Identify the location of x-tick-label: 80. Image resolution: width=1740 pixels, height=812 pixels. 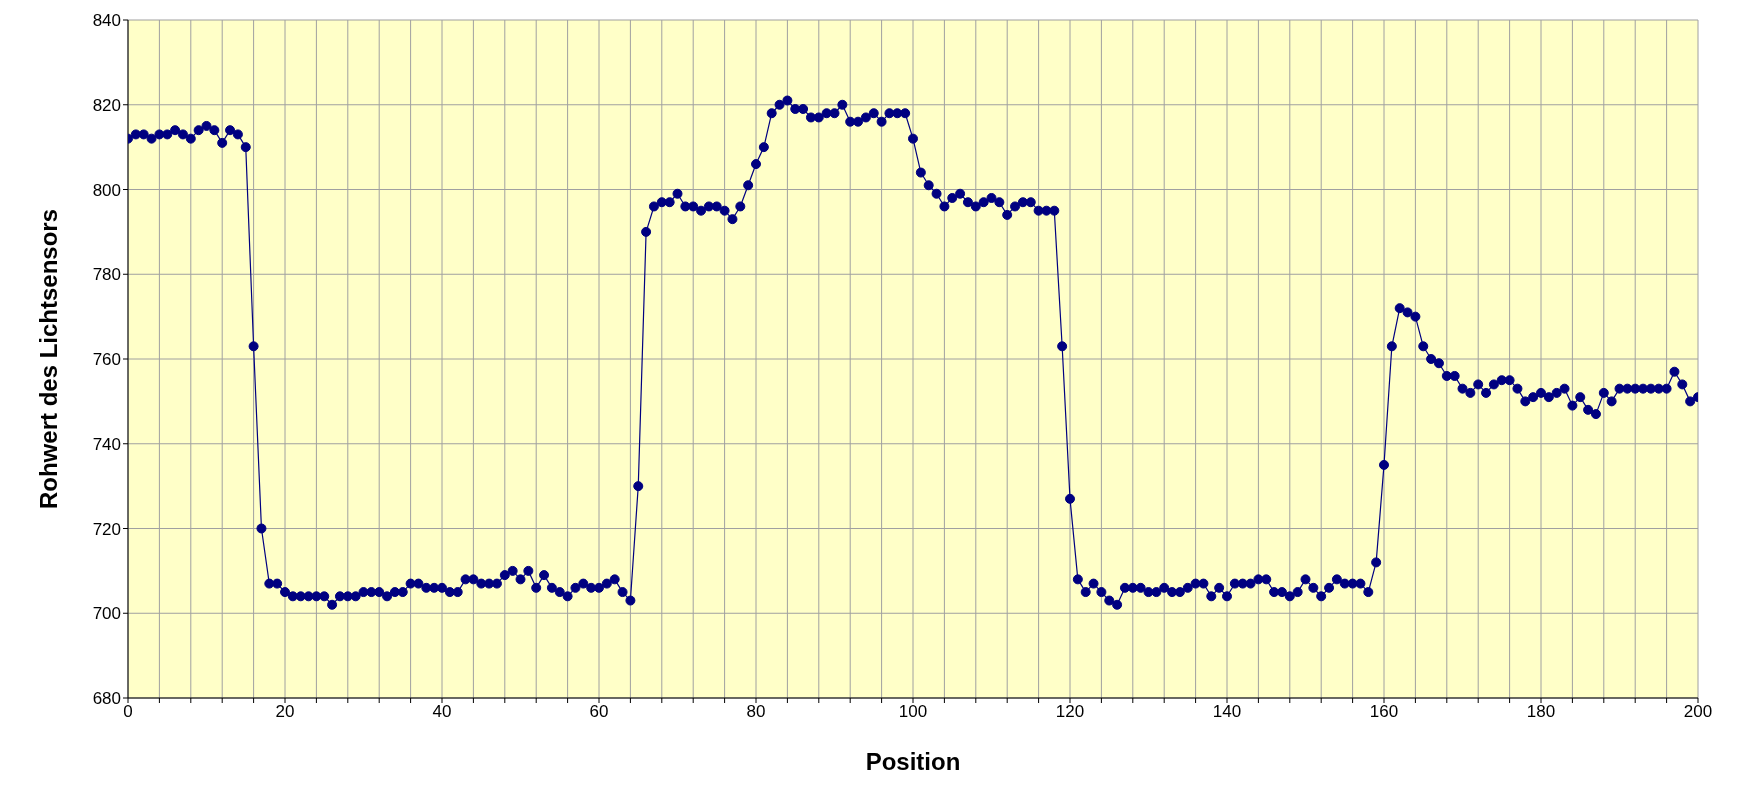
(756, 712).